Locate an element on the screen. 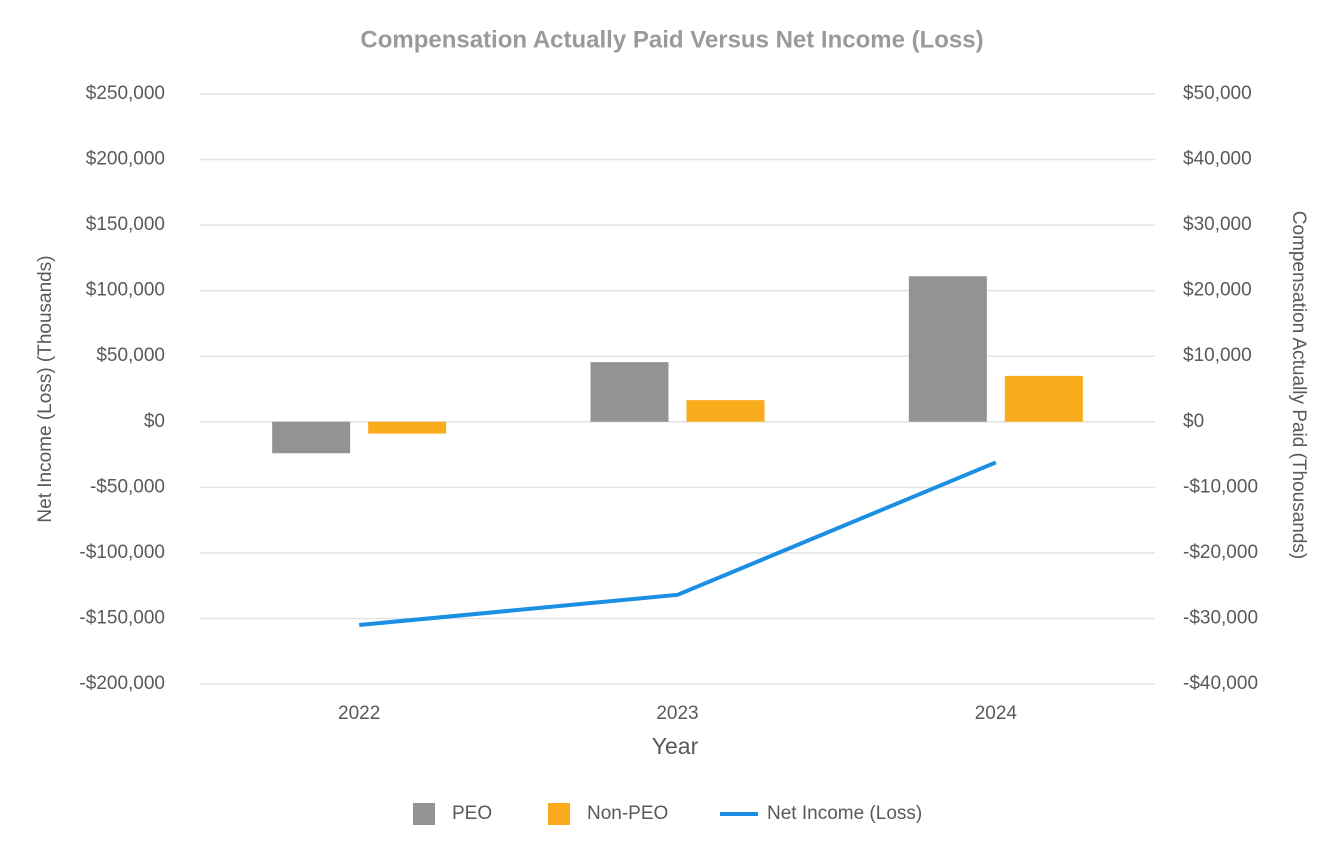 The height and width of the screenshot is (864, 1344). y-tick-label: $100,000 is located at coordinates (125, 290).